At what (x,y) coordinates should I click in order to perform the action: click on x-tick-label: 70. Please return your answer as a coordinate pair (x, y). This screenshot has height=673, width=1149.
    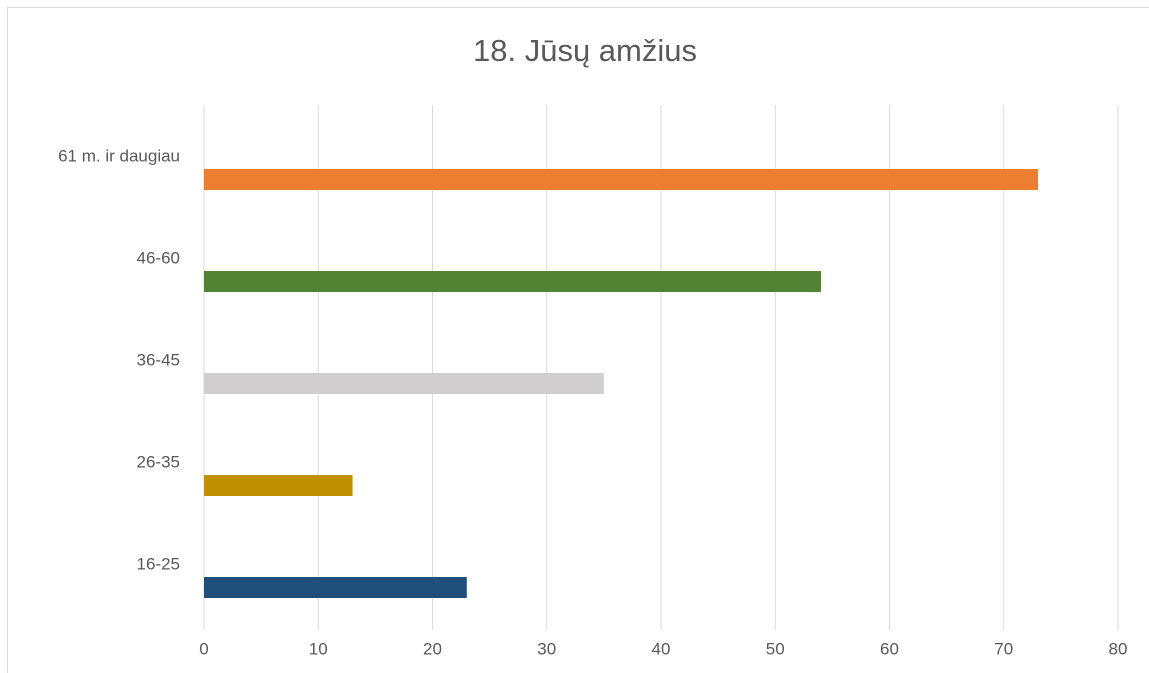
    Looking at the image, I should click on (1003, 648).